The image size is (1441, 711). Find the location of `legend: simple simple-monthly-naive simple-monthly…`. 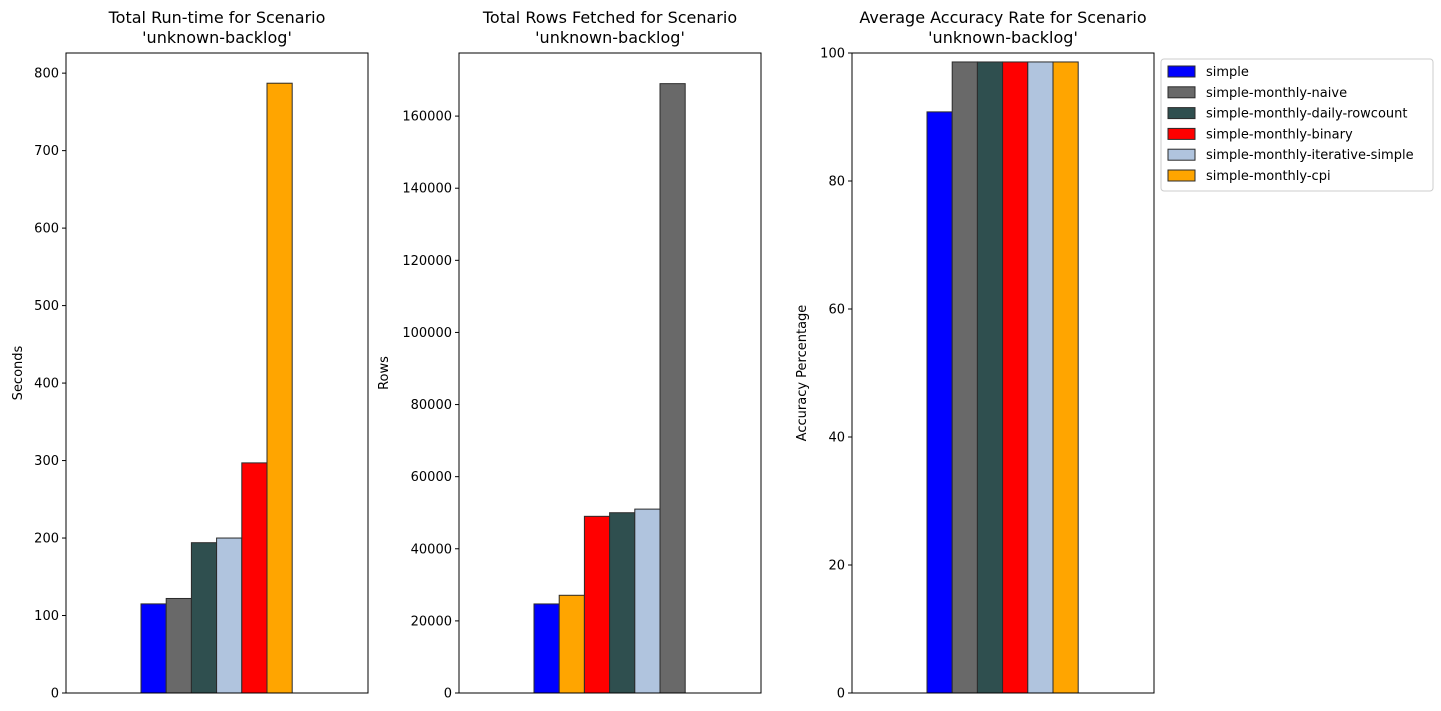

legend: simple simple-monthly-naive simple-monthly… is located at coordinates (1297, 125).